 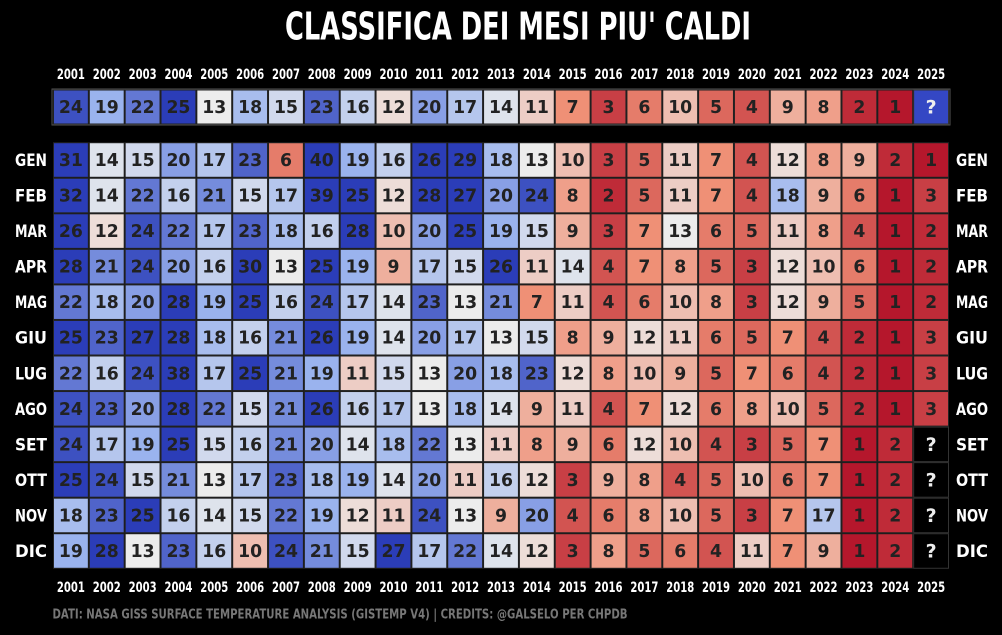 I want to click on year-label: 2021, so click(x=788, y=588).